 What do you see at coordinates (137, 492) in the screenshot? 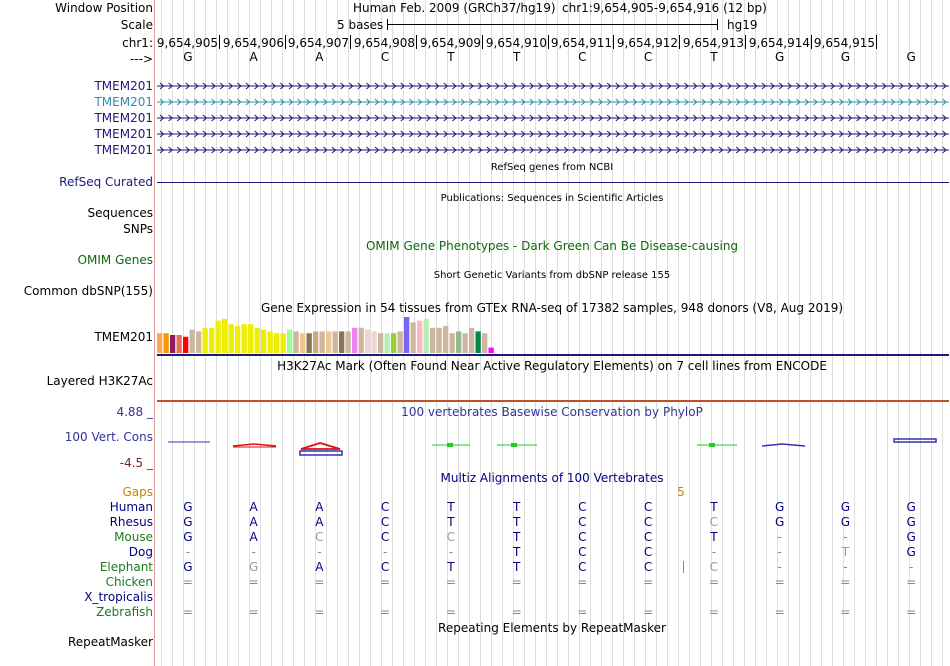
I see `species-label-gaps: Gaps` at bounding box center [137, 492].